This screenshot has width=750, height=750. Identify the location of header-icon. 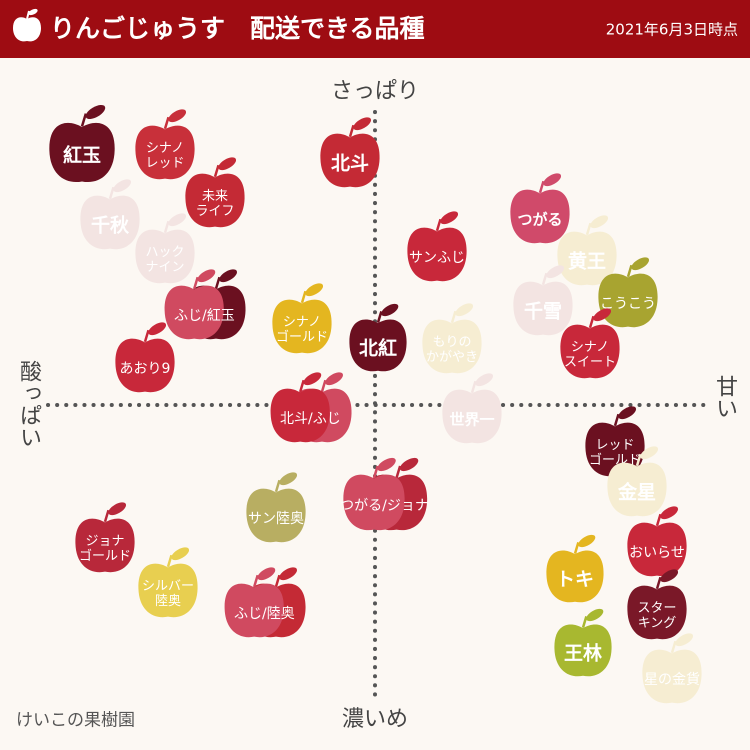
(27, 25).